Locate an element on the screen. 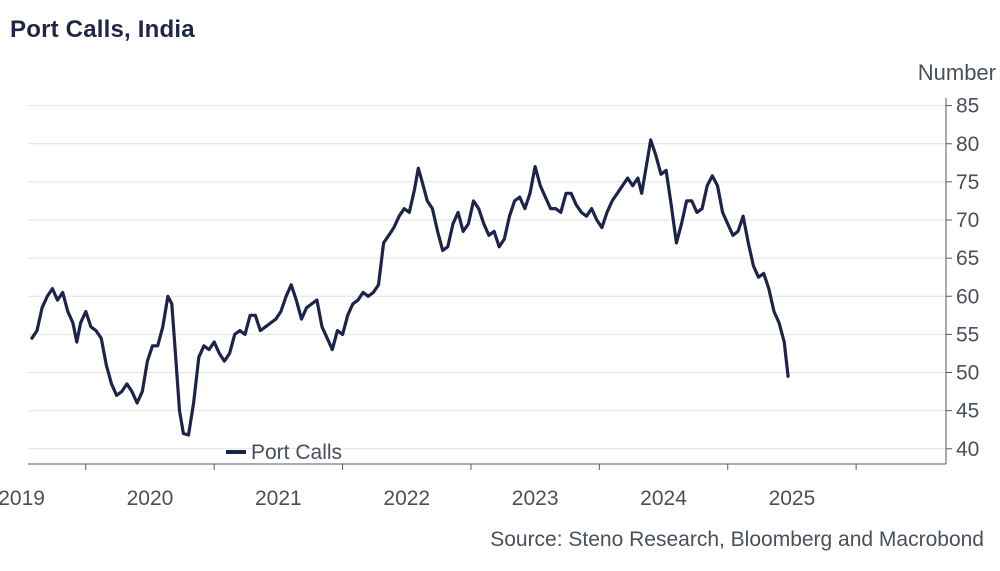 The width and height of the screenshot is (1000, 571). y-tick-label: 80 is located at coordinates (967, 144).